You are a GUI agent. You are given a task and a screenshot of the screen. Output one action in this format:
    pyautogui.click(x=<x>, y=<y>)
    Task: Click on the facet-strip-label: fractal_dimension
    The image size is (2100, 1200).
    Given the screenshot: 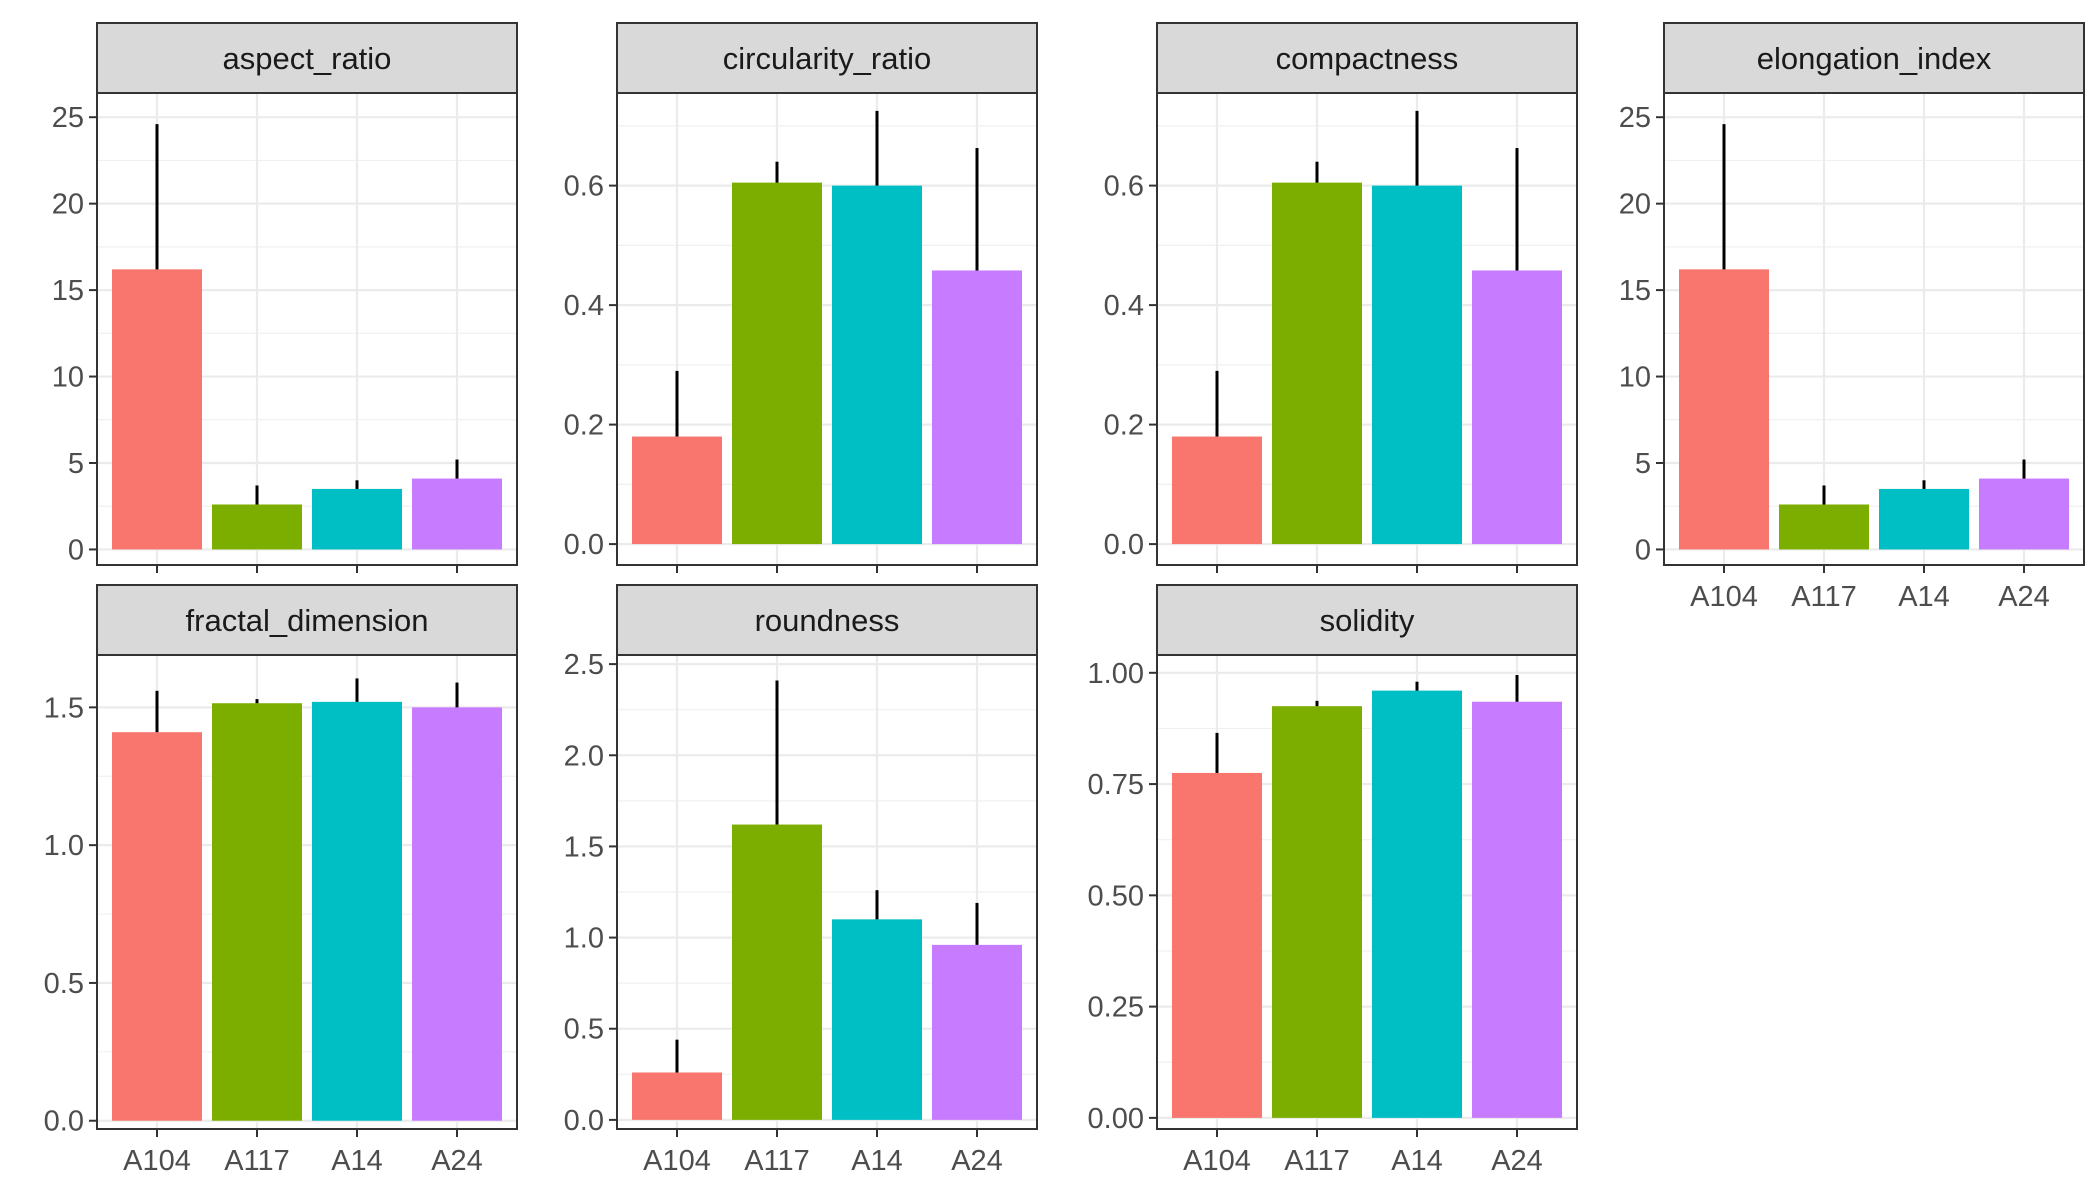 What is the action you would take?
    pyautogui.click(x=307, y=620)
    